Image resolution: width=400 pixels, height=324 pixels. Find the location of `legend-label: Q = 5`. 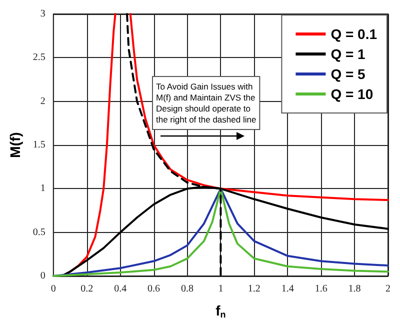

legend-label: Q = 5 is located at coordinates (348, 74).